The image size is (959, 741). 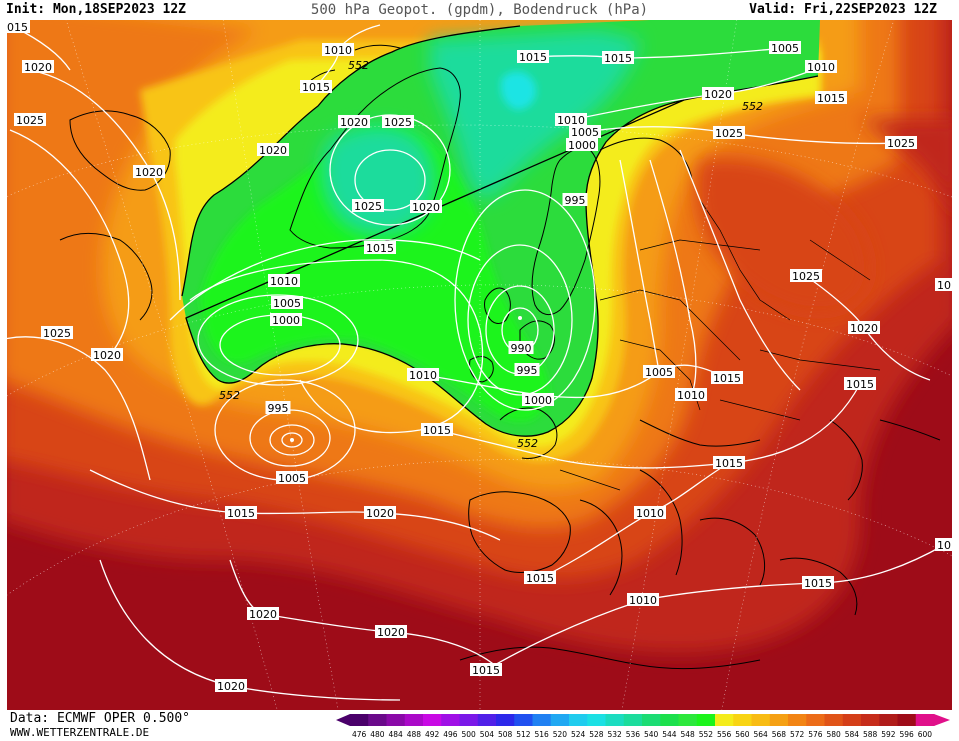 What do you see at coordinates (833, 734) in the screenshot?
I see `legend-tick-label: 580` at bounding box center [833, 734].